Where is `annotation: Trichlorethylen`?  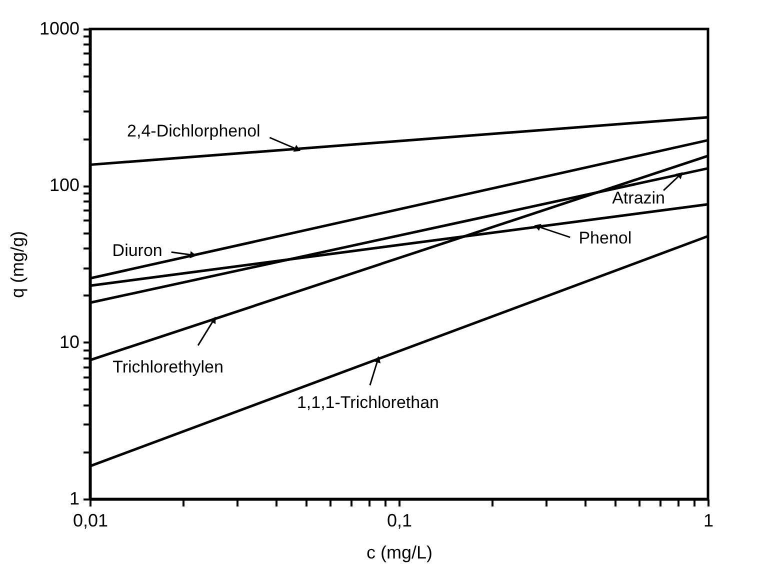 annotation: Trichlorethylen is located at coordinates (168, 366).